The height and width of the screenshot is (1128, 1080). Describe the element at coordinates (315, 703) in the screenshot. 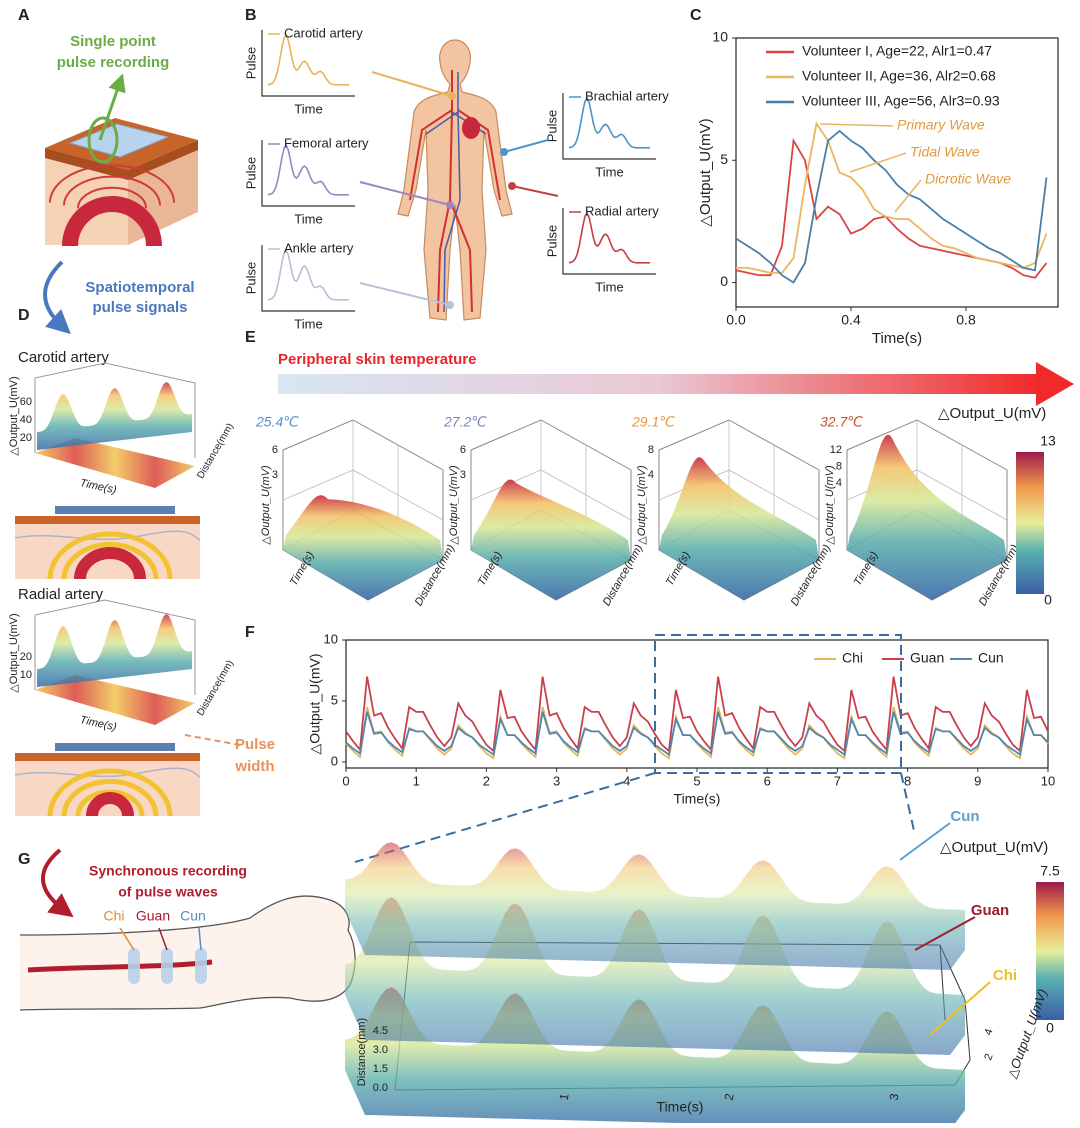

I see `y-axis-title: △Output_U(mV)` at that location.